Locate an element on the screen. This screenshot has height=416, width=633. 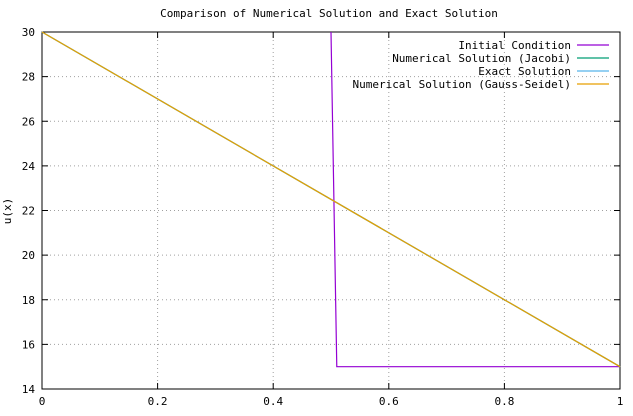
y-tick-label: 16 is located at coordinates (28, 344).